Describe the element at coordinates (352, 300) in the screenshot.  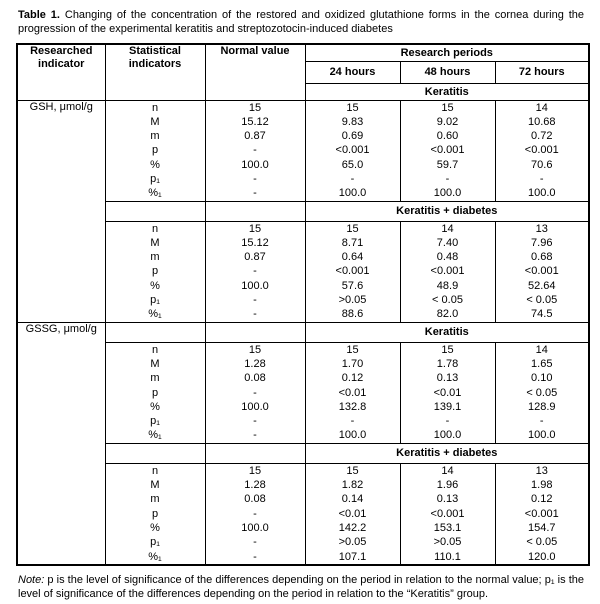
I see `cell-value: >0.05` at that location.